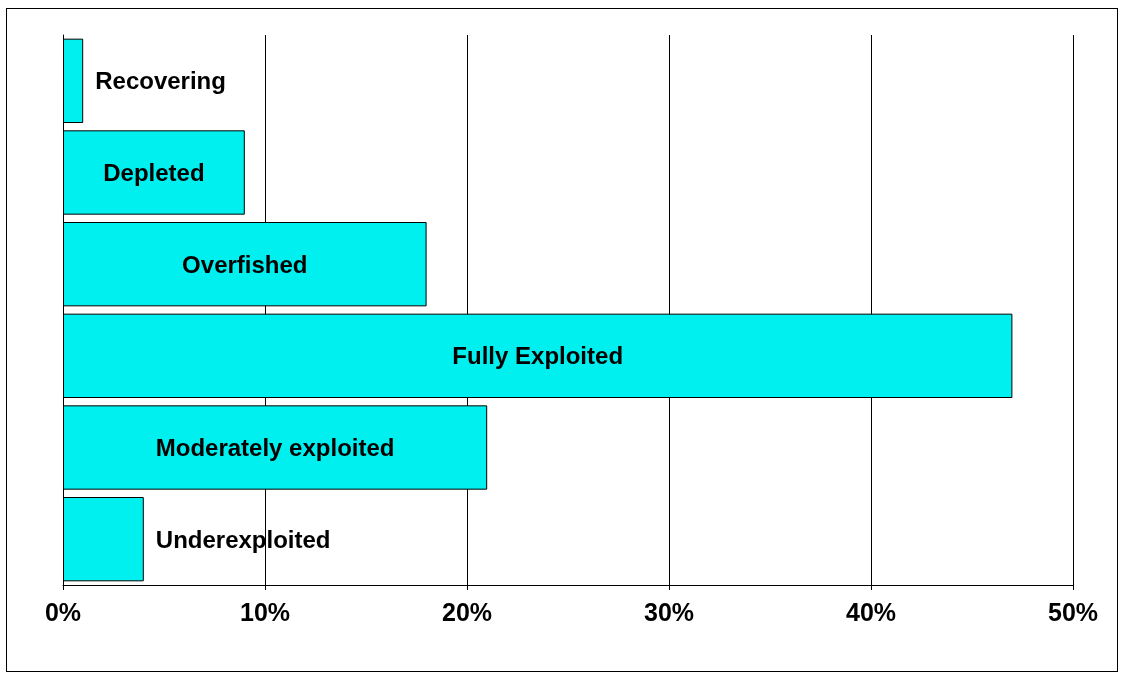 This screenshot has height=674, width=1121. Describe the element at coordinates (245, 264) in the screenshot. I see `y-tick-label: Overfished` at that location.